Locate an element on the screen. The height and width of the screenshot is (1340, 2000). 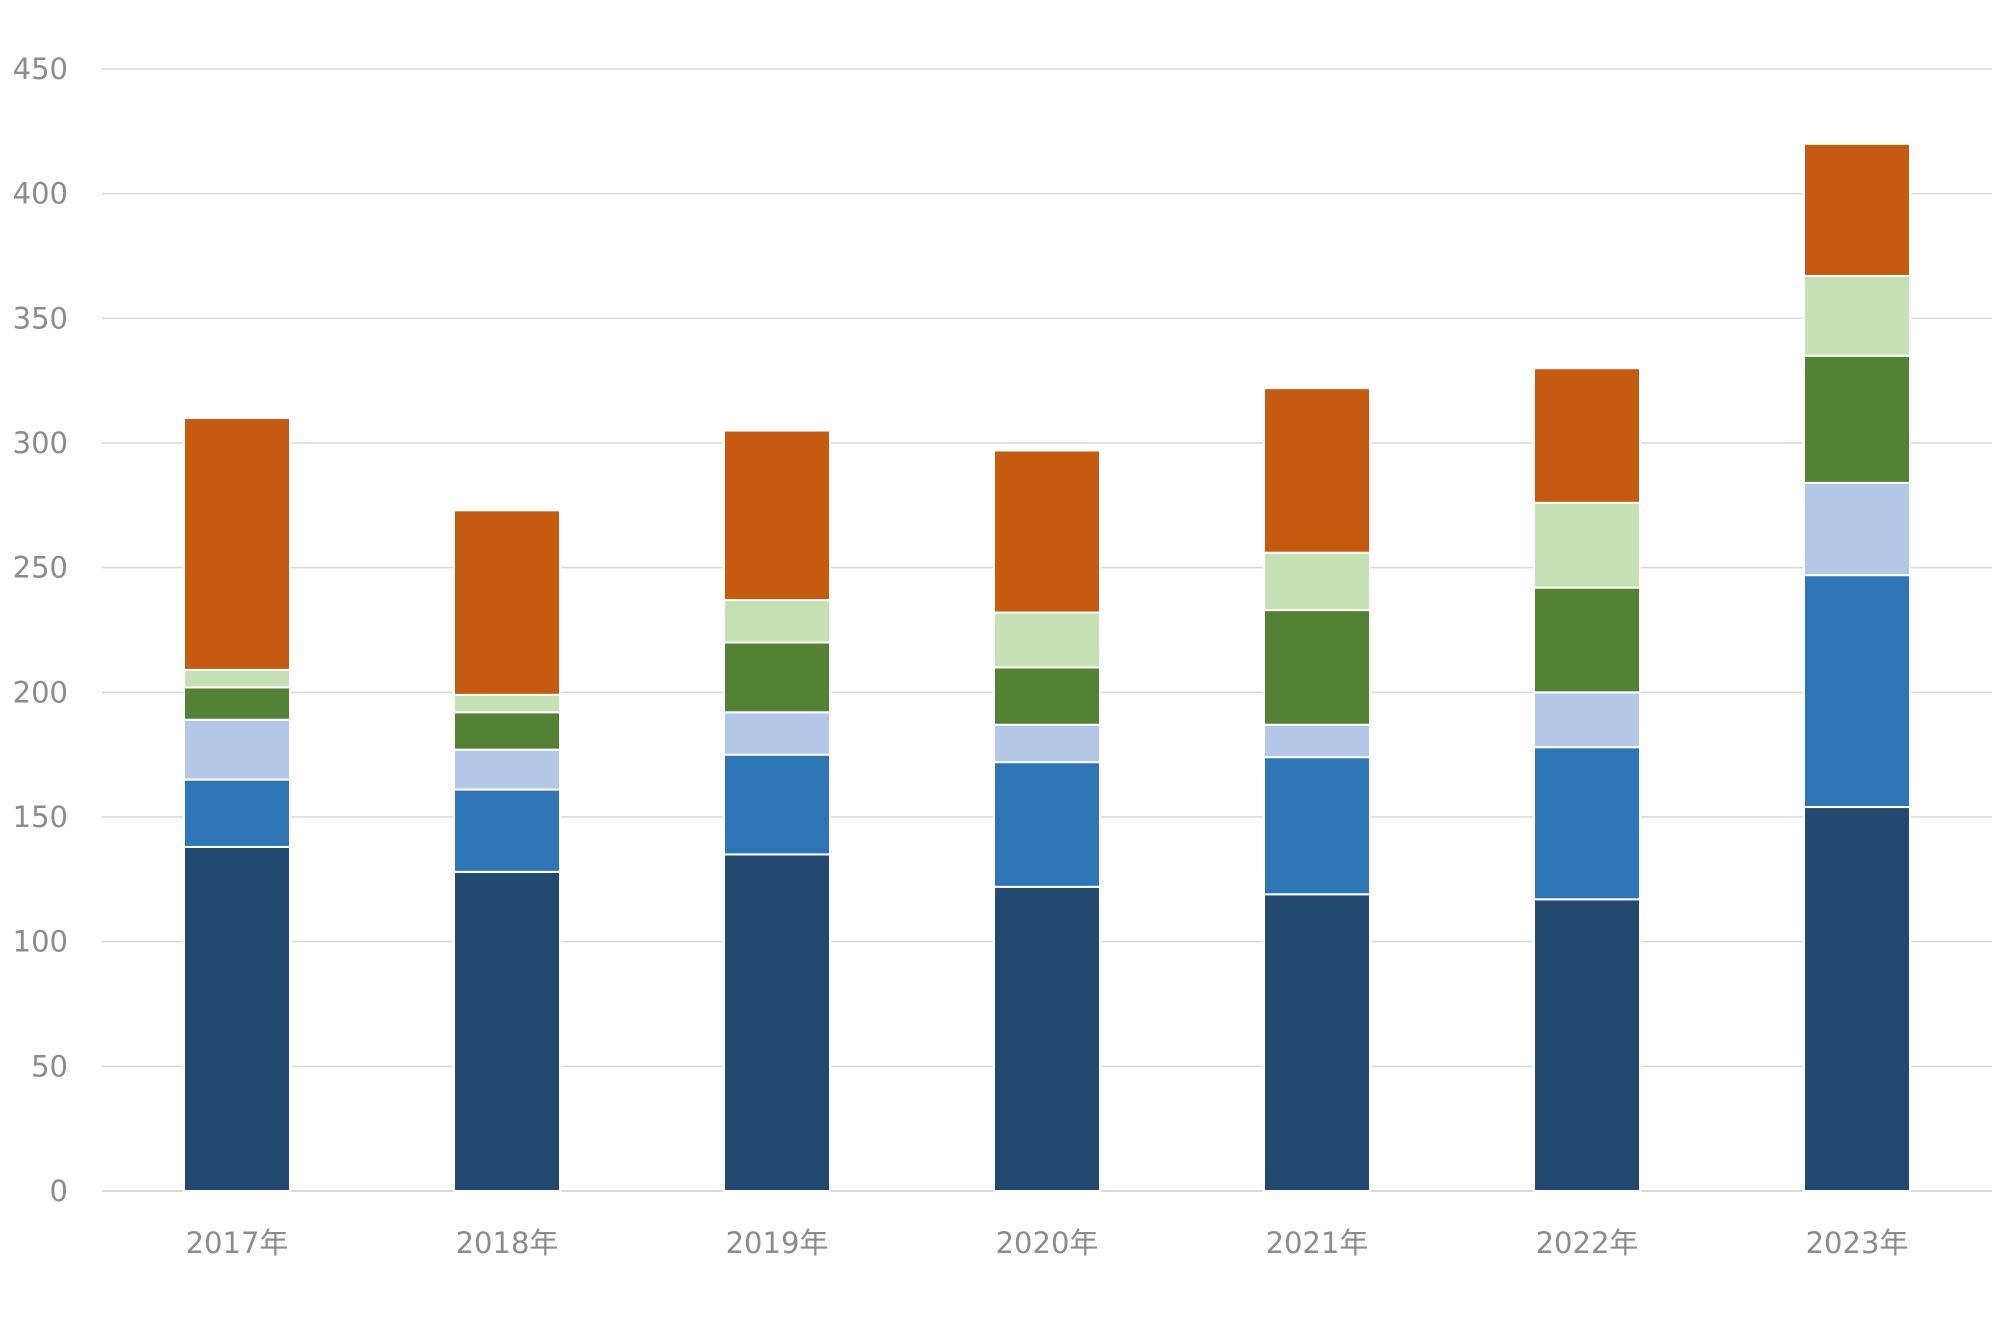
y-tick-label: 0 is located at coordinates (59, 1191).